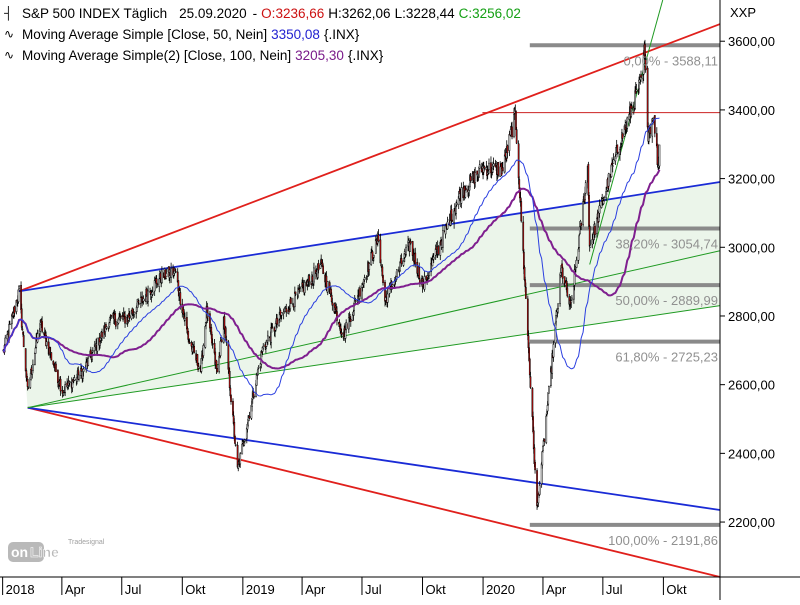  I want to click on fib-level-label: 38,20% - 3054,74, so click(666, 243).